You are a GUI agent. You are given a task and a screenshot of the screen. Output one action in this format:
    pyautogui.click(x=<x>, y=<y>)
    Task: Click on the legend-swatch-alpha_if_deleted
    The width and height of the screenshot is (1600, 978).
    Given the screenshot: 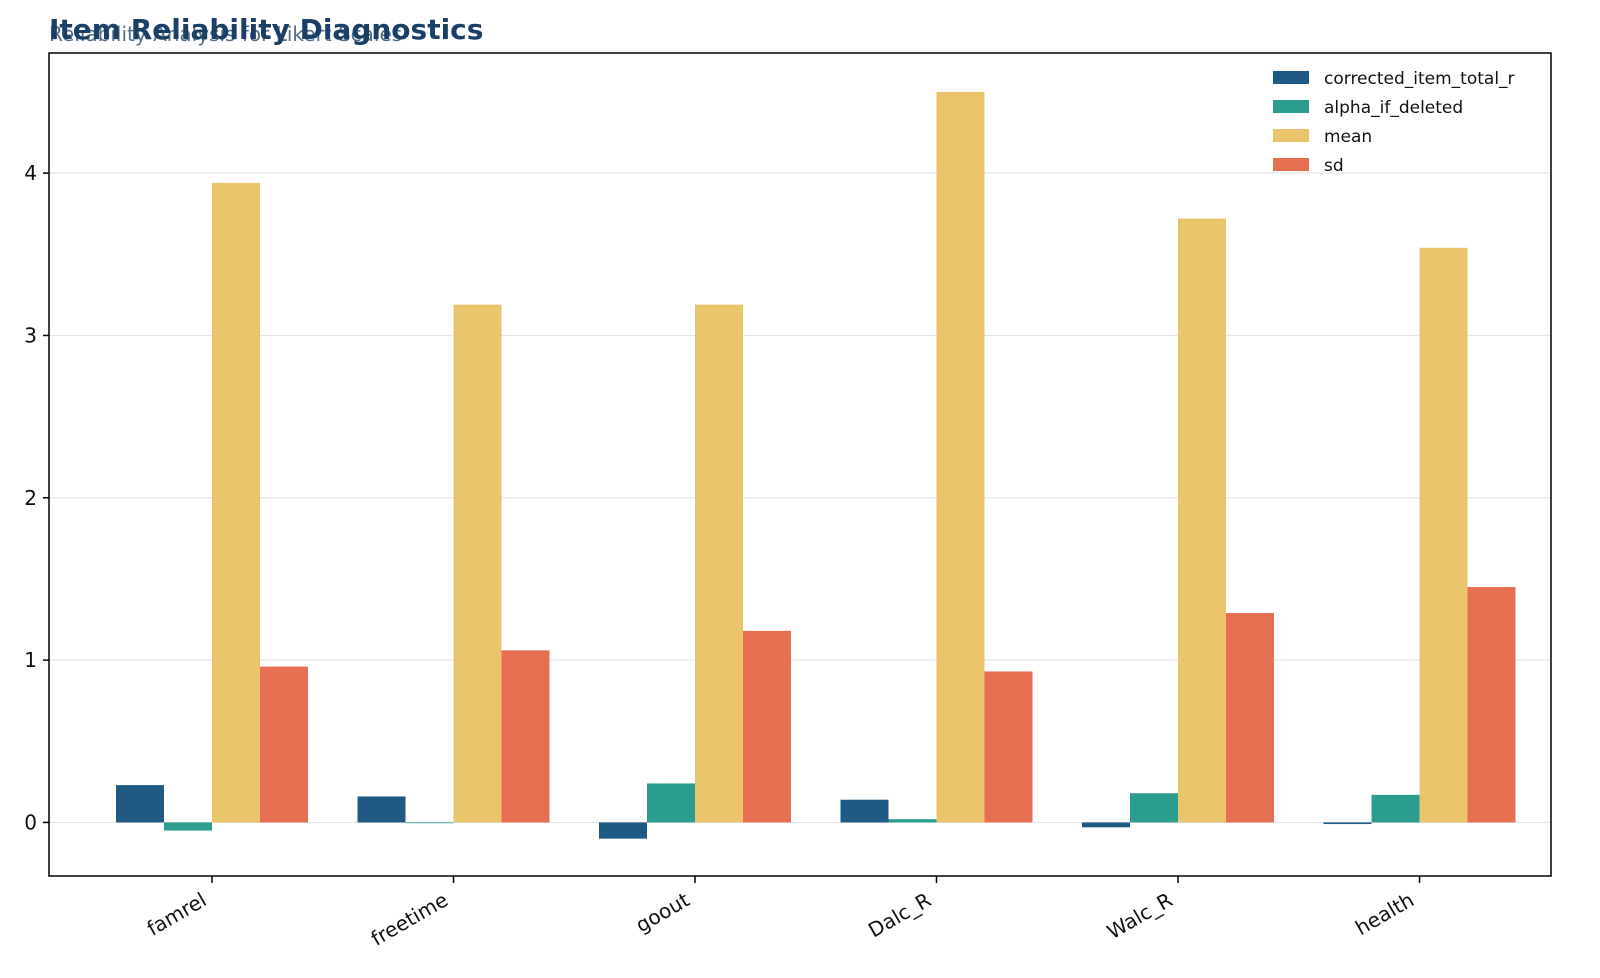 What is the action you would take?
    pyautogui.click(x=1291, y=106)
    